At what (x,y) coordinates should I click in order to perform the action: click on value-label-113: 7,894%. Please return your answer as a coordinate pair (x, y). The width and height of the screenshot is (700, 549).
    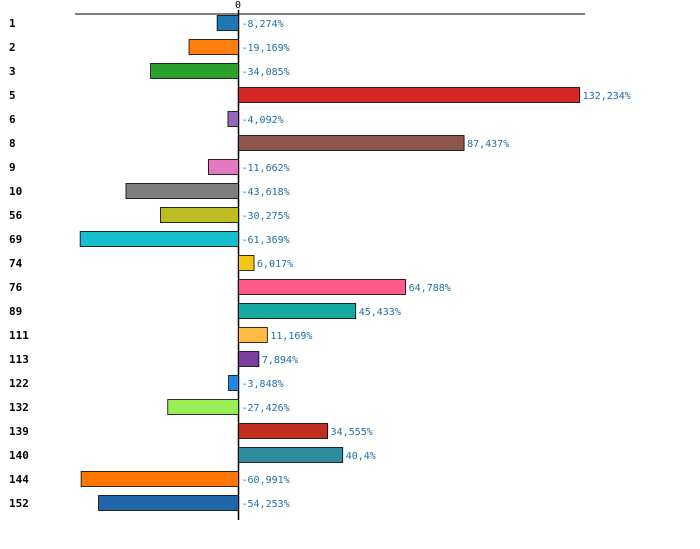
    Looking at the image, I should click on (280, 360).